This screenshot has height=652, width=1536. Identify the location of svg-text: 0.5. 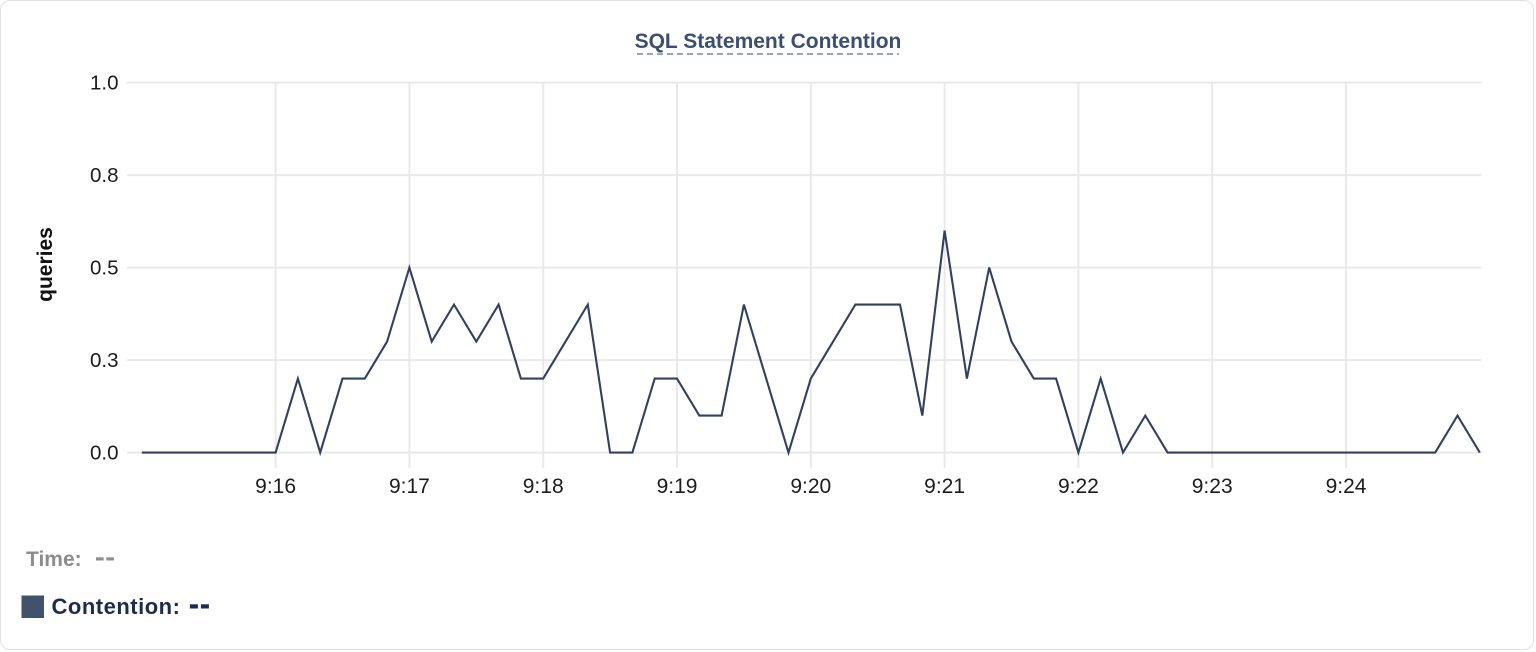
(104, 268).